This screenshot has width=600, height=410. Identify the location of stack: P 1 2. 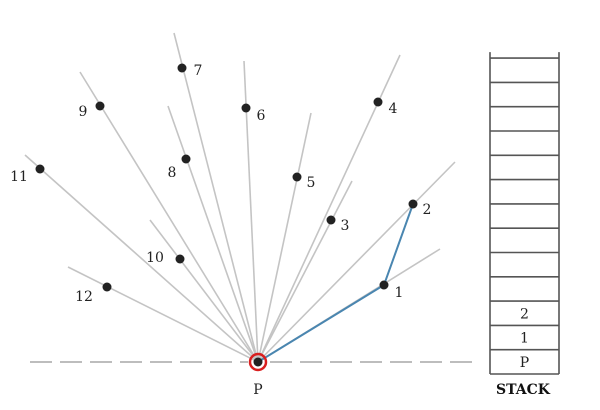
(524, 213).